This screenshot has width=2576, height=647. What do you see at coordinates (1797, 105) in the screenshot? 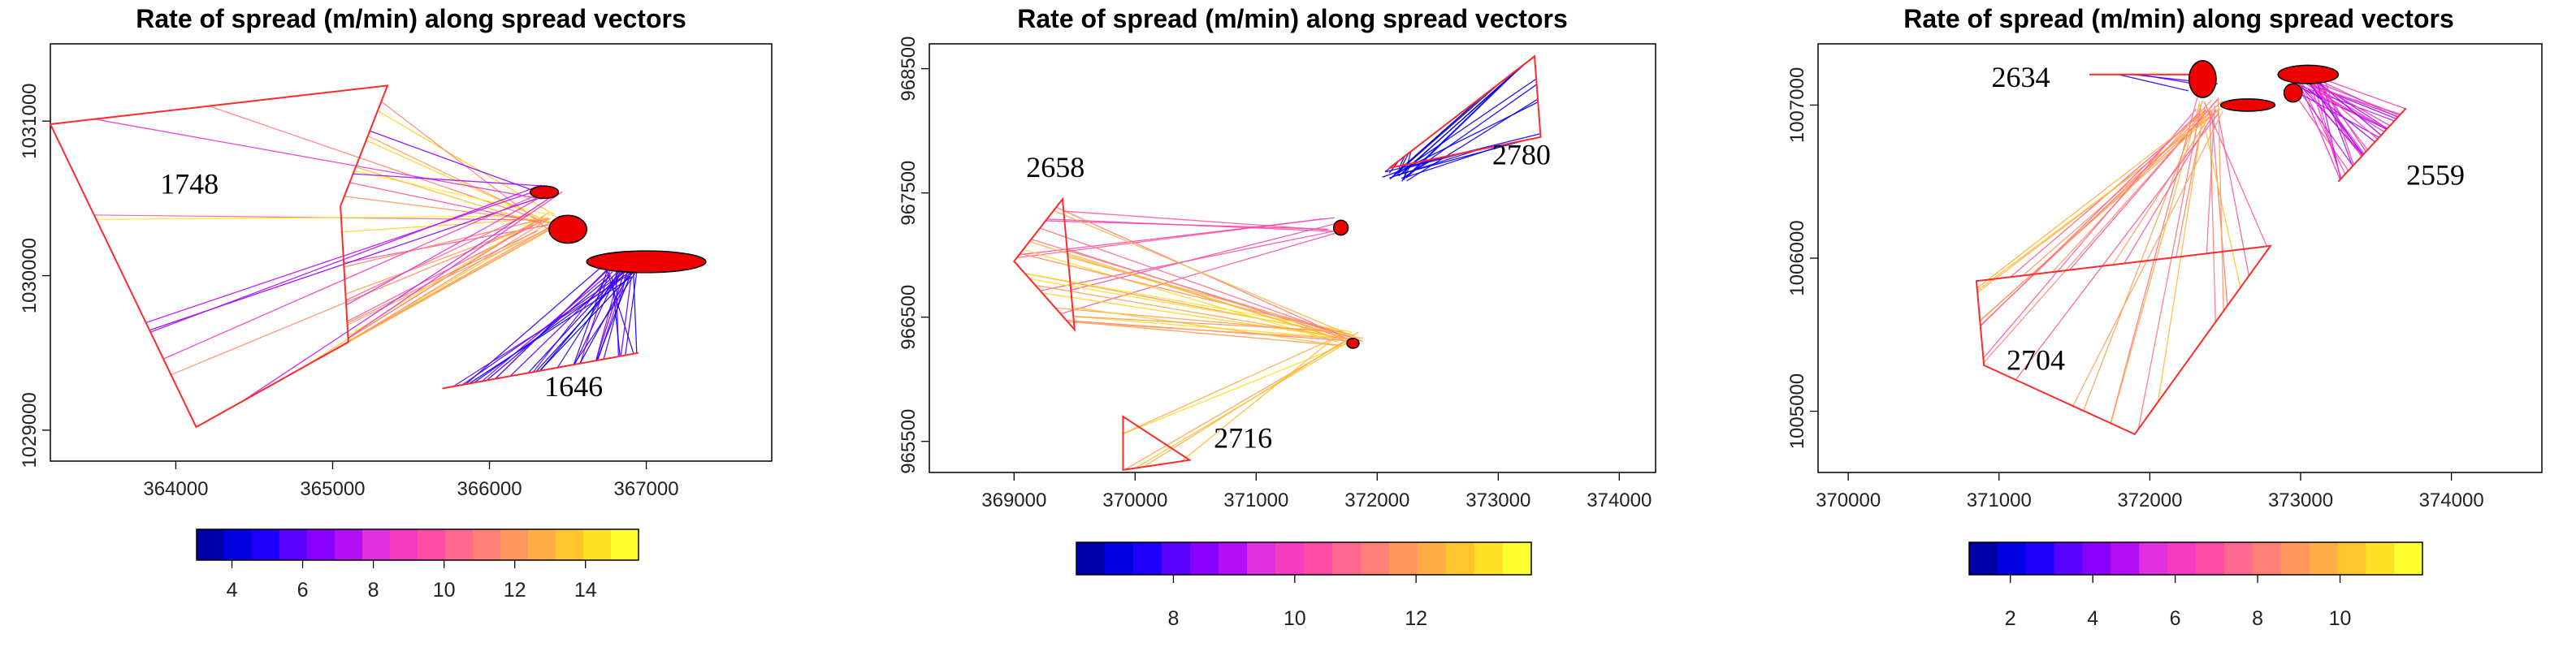
I see `y-tick-label: 1007000` at bounding box center [1797, 105].